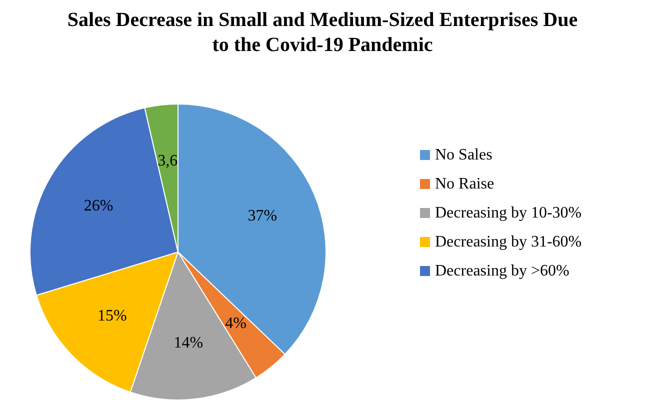  Describe the element at coordinates (508, 213) in the screenshot. I see `legend-label: Decreasing by 10-30%` at that location.